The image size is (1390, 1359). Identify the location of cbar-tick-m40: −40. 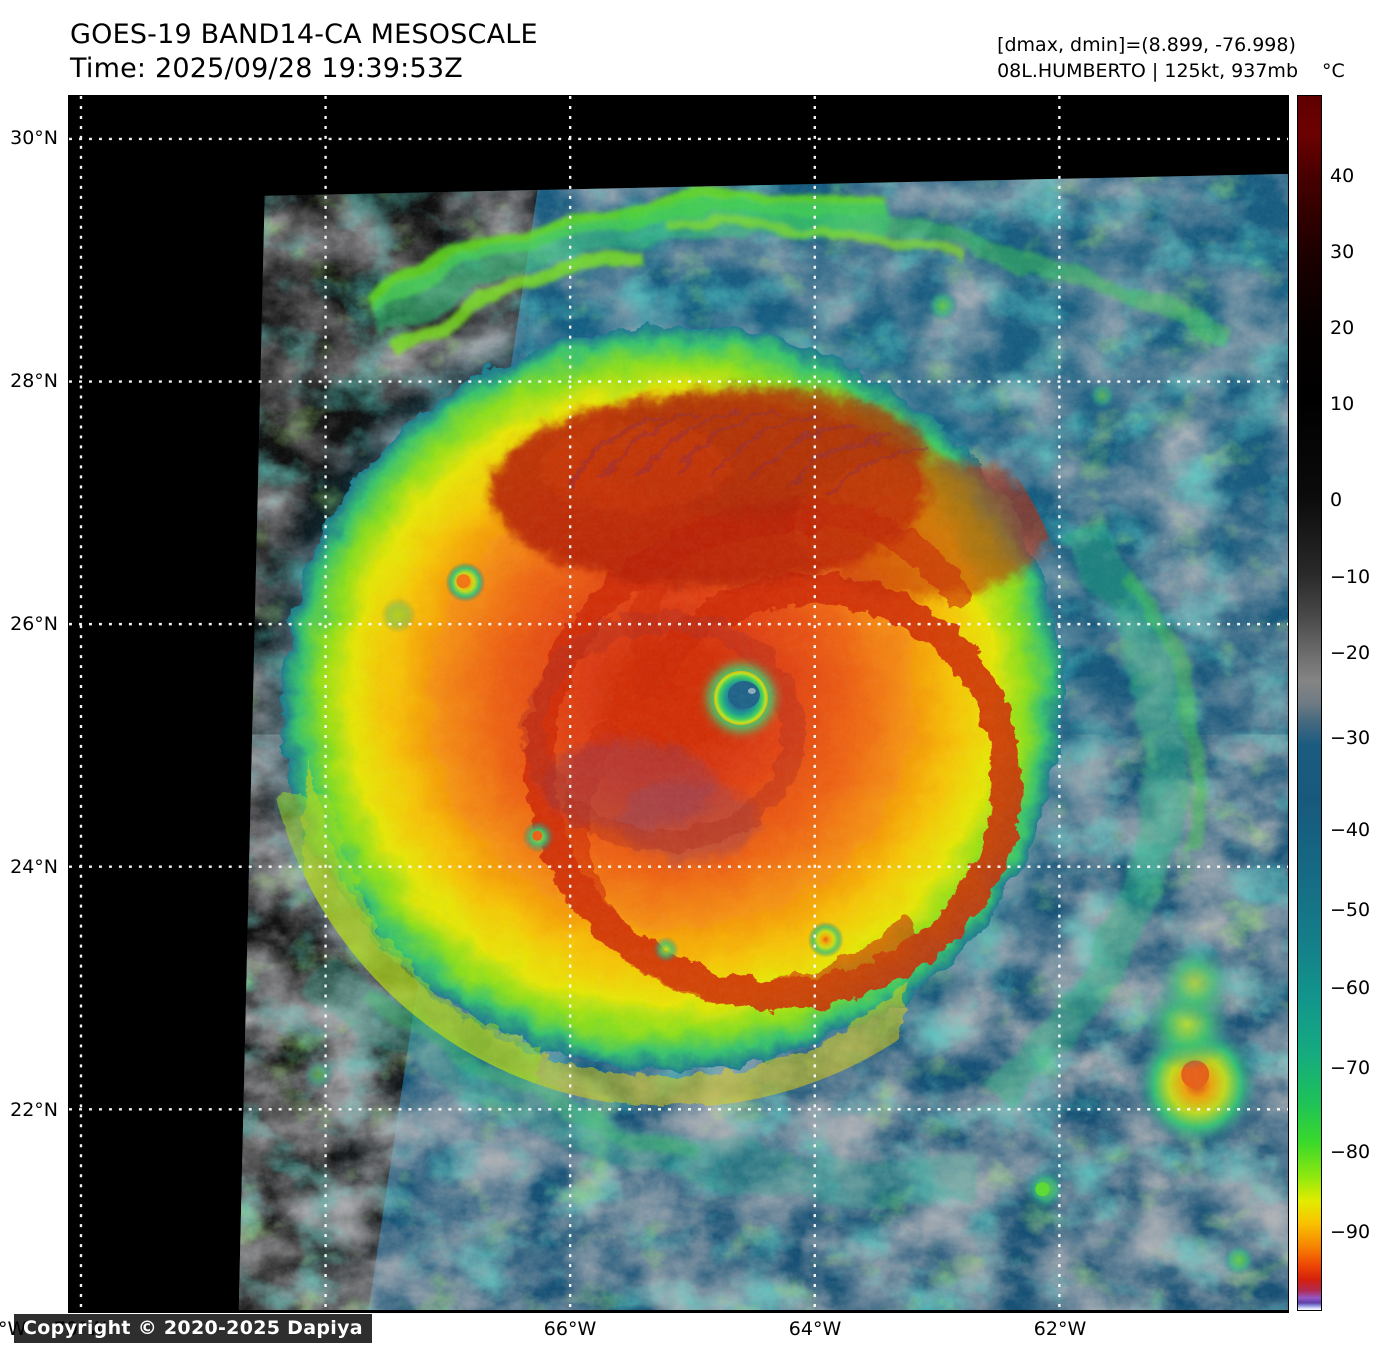
(1350, 830).